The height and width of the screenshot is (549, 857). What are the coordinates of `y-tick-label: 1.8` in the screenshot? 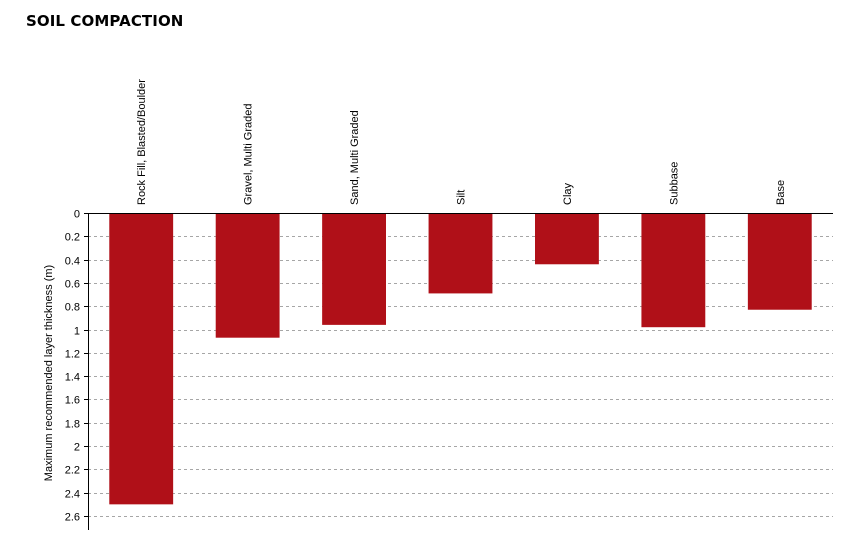 It's located at (72, 425).